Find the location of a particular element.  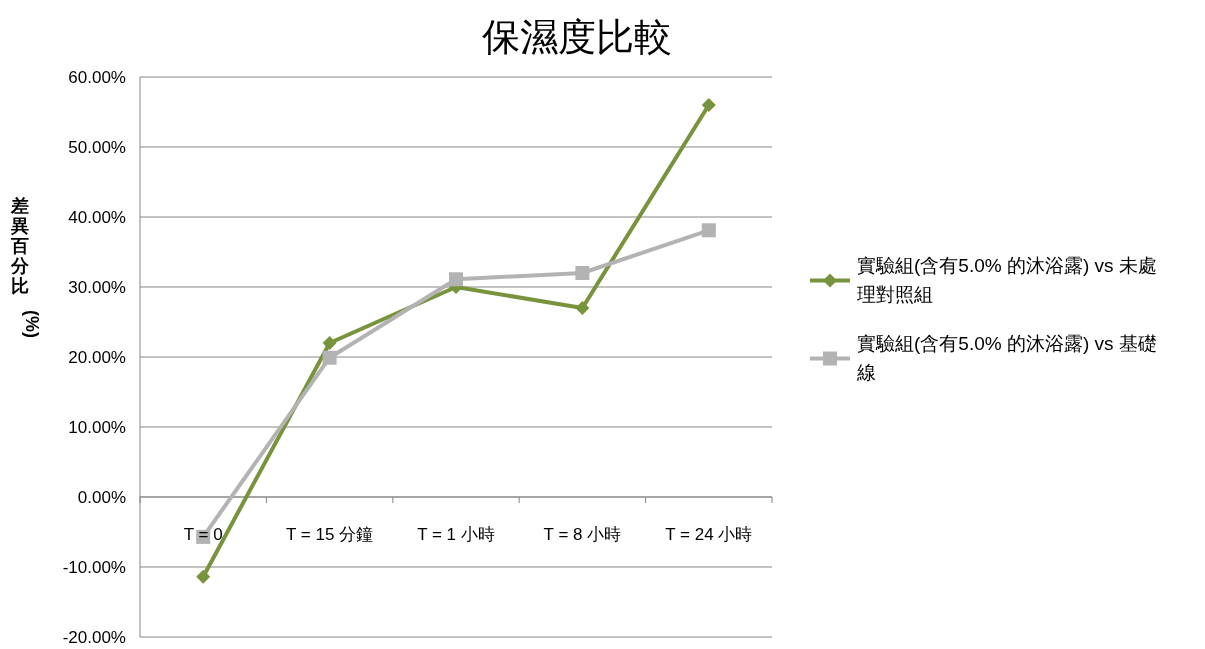

y-tick-label: 20.00% is located at coordinates (97, 357).